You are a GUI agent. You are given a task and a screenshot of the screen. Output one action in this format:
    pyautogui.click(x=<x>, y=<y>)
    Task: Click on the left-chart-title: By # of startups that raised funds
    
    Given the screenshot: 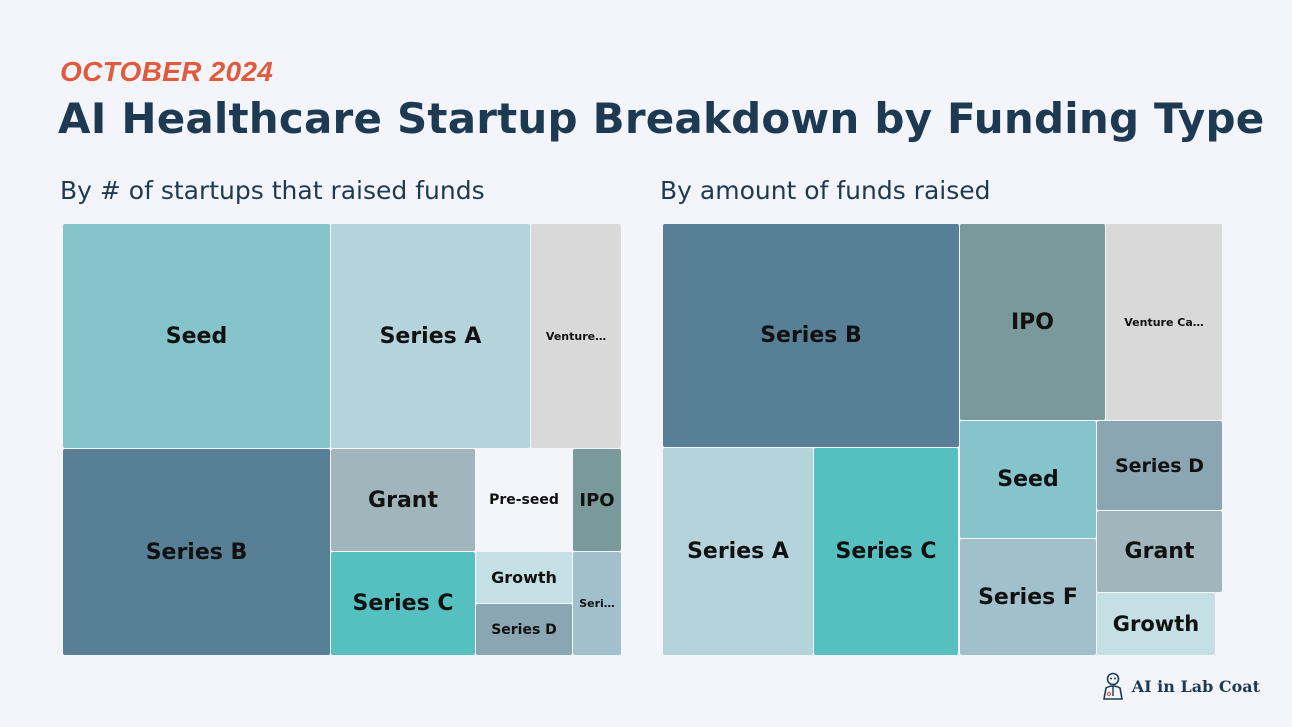 What is the action you would take?
    pyautogui.click(x=272, y=190)
    